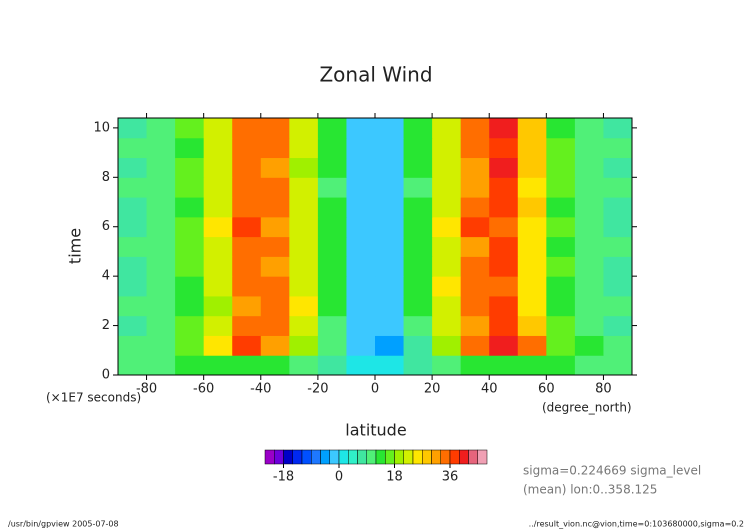 The height and width of the screenshot is (532, 752). I want to click on y-tick-label: 0, so click(106, 375).